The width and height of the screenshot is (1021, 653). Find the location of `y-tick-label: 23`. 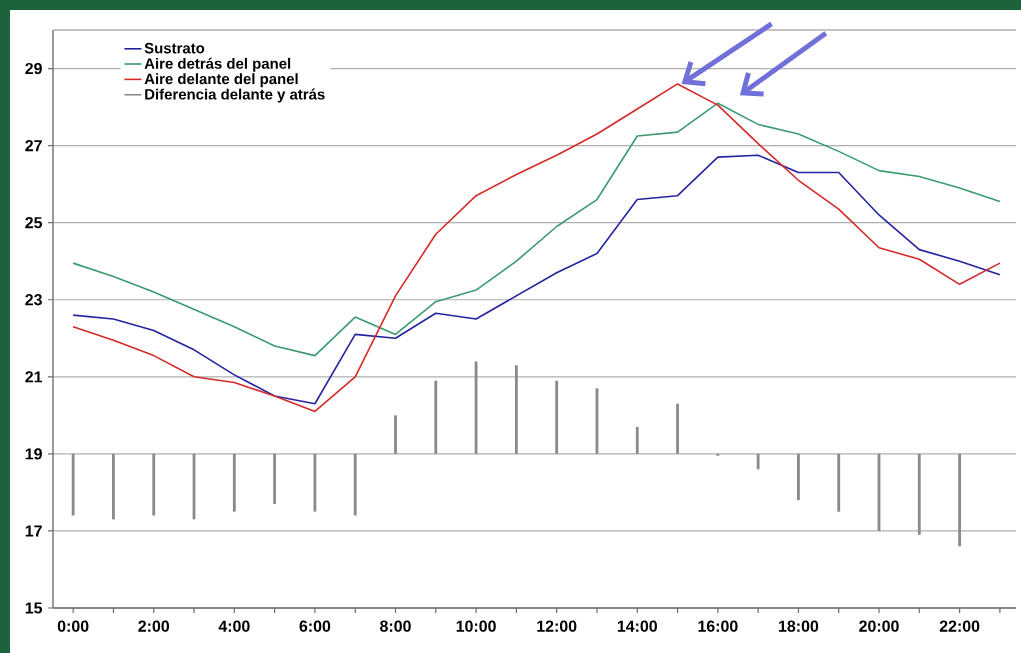

y-tick-label: 23 is located at coordinates (33, 300).